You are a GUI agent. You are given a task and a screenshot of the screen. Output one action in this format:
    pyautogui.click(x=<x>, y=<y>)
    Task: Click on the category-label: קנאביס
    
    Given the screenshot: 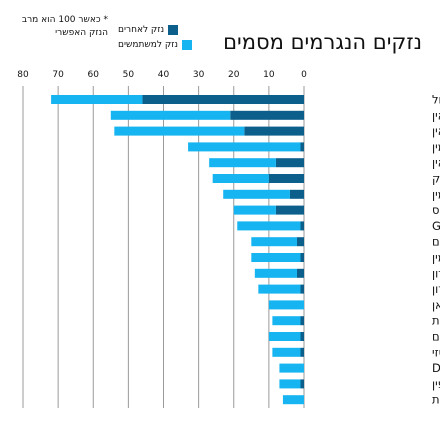 What is the action you would take?
    pyautogui.click(x=436, y=210)
    